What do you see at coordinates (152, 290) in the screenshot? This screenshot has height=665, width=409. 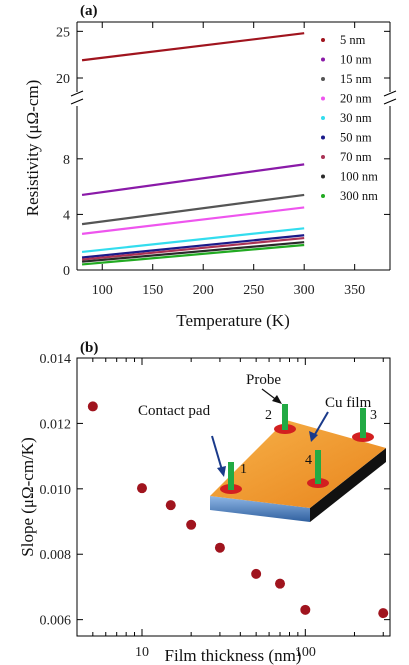 I see `panel-a-x-tick-label: 150` at bounding box center [152, 290].